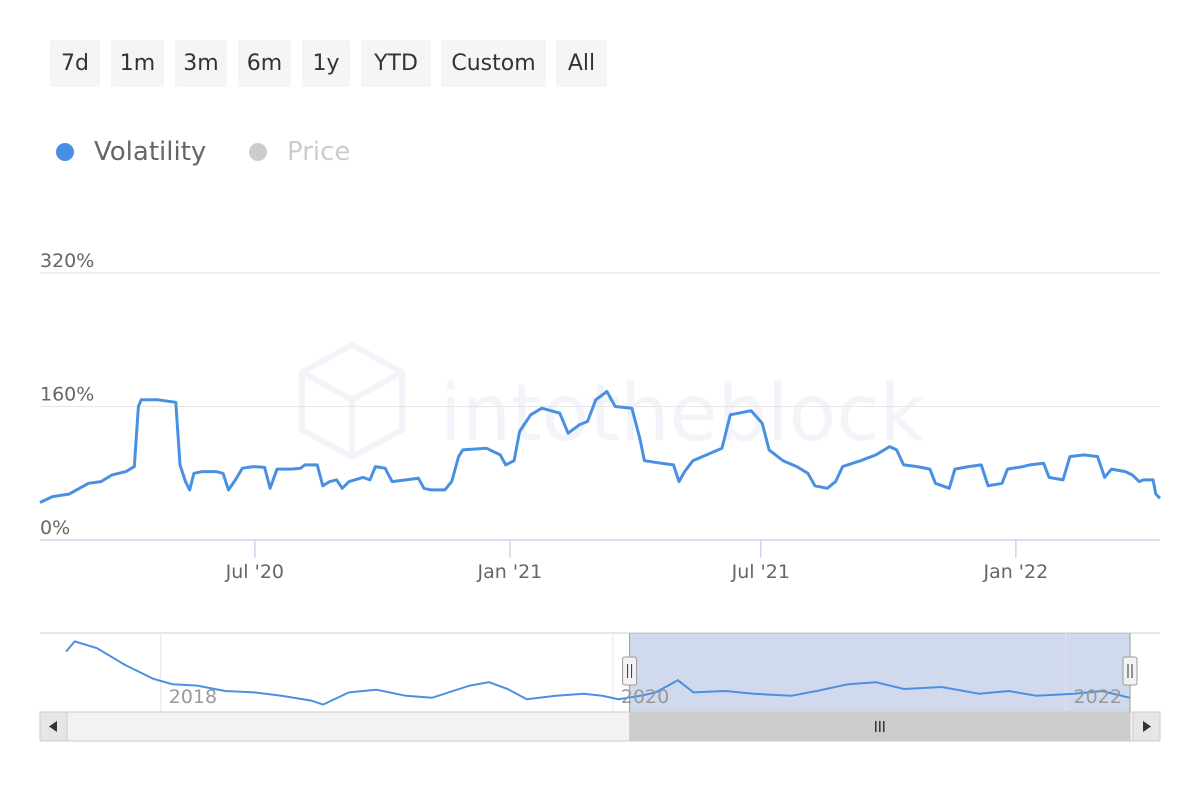 The image size is (1200, 800). Describe the element at coordinates (150, 152) in the screenshot. I see `legend-label-volatility: Volatility` at that location.